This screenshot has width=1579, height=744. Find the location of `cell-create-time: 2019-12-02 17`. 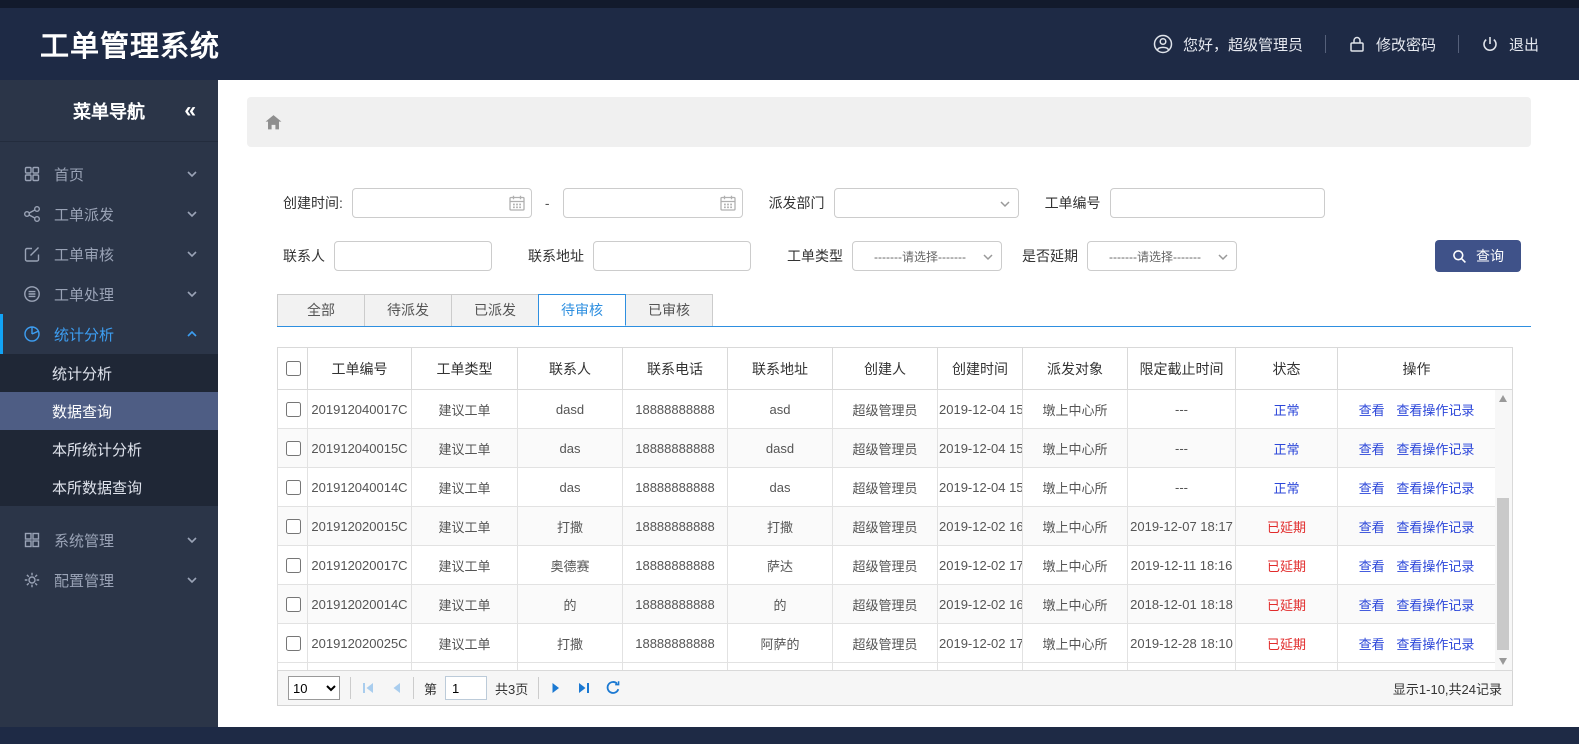

cell-create-time: 2019-12-02 17 is located at coordinates (980, 565).